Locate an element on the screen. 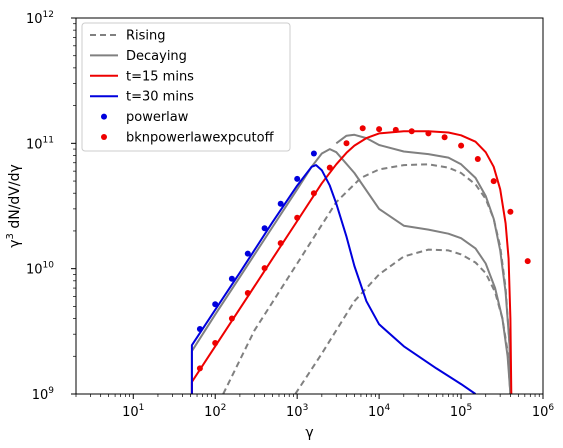 The image size is (563, 448). legend-label: Rising is located at coordinates (146, 36).